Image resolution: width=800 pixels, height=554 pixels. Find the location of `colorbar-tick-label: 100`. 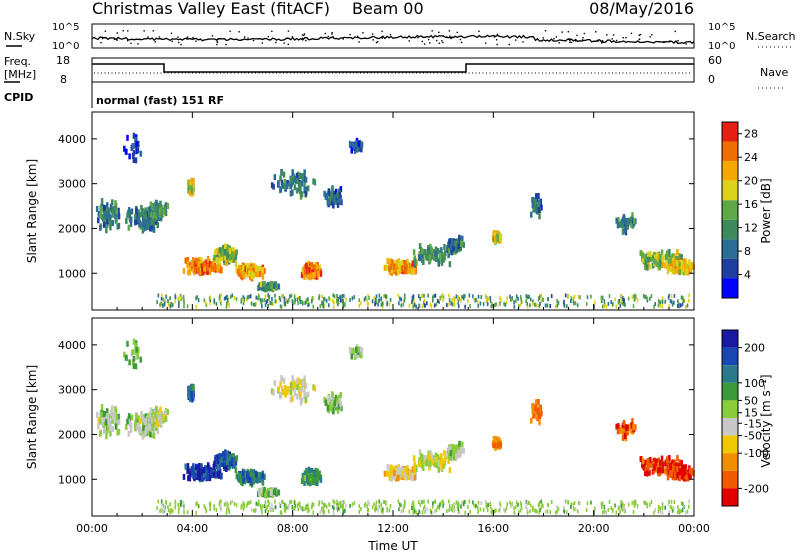

colorbar-tick-label: 100 is located at coordinates (754, 383).